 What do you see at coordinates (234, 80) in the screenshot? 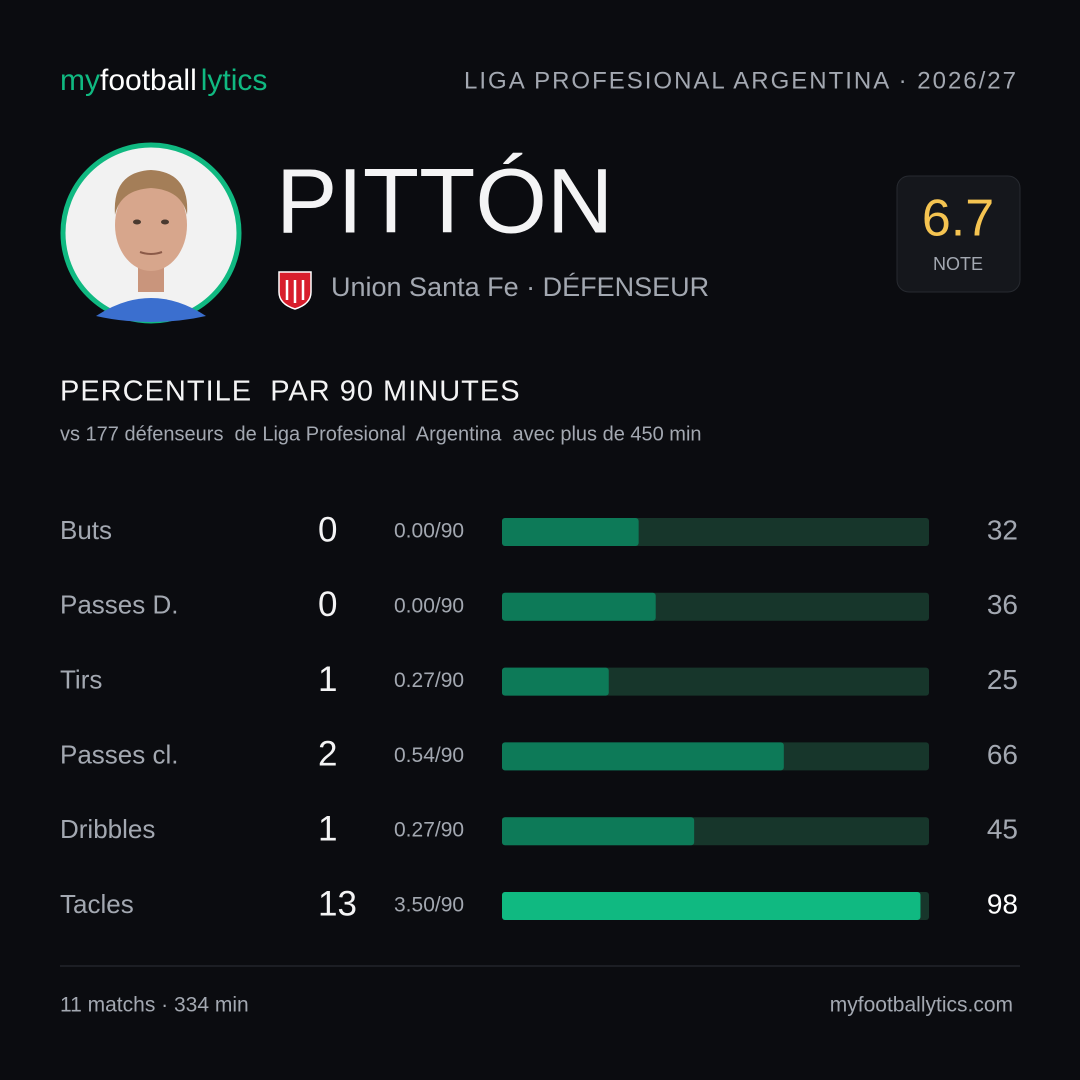
I see `brand-part: lytics` at bounding box center [234, 80].